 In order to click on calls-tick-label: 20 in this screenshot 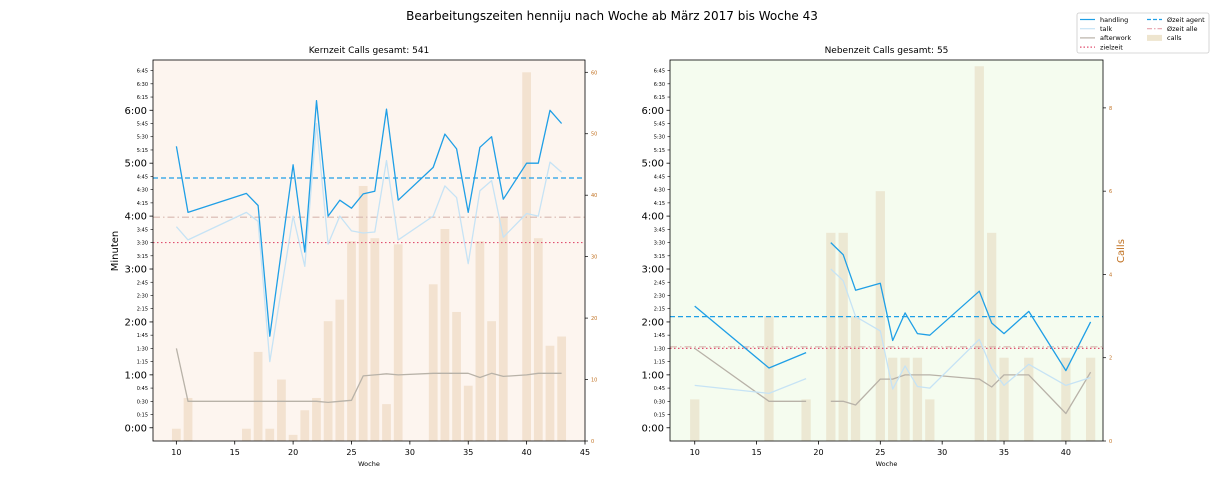, I will do `click(594, 319)`.